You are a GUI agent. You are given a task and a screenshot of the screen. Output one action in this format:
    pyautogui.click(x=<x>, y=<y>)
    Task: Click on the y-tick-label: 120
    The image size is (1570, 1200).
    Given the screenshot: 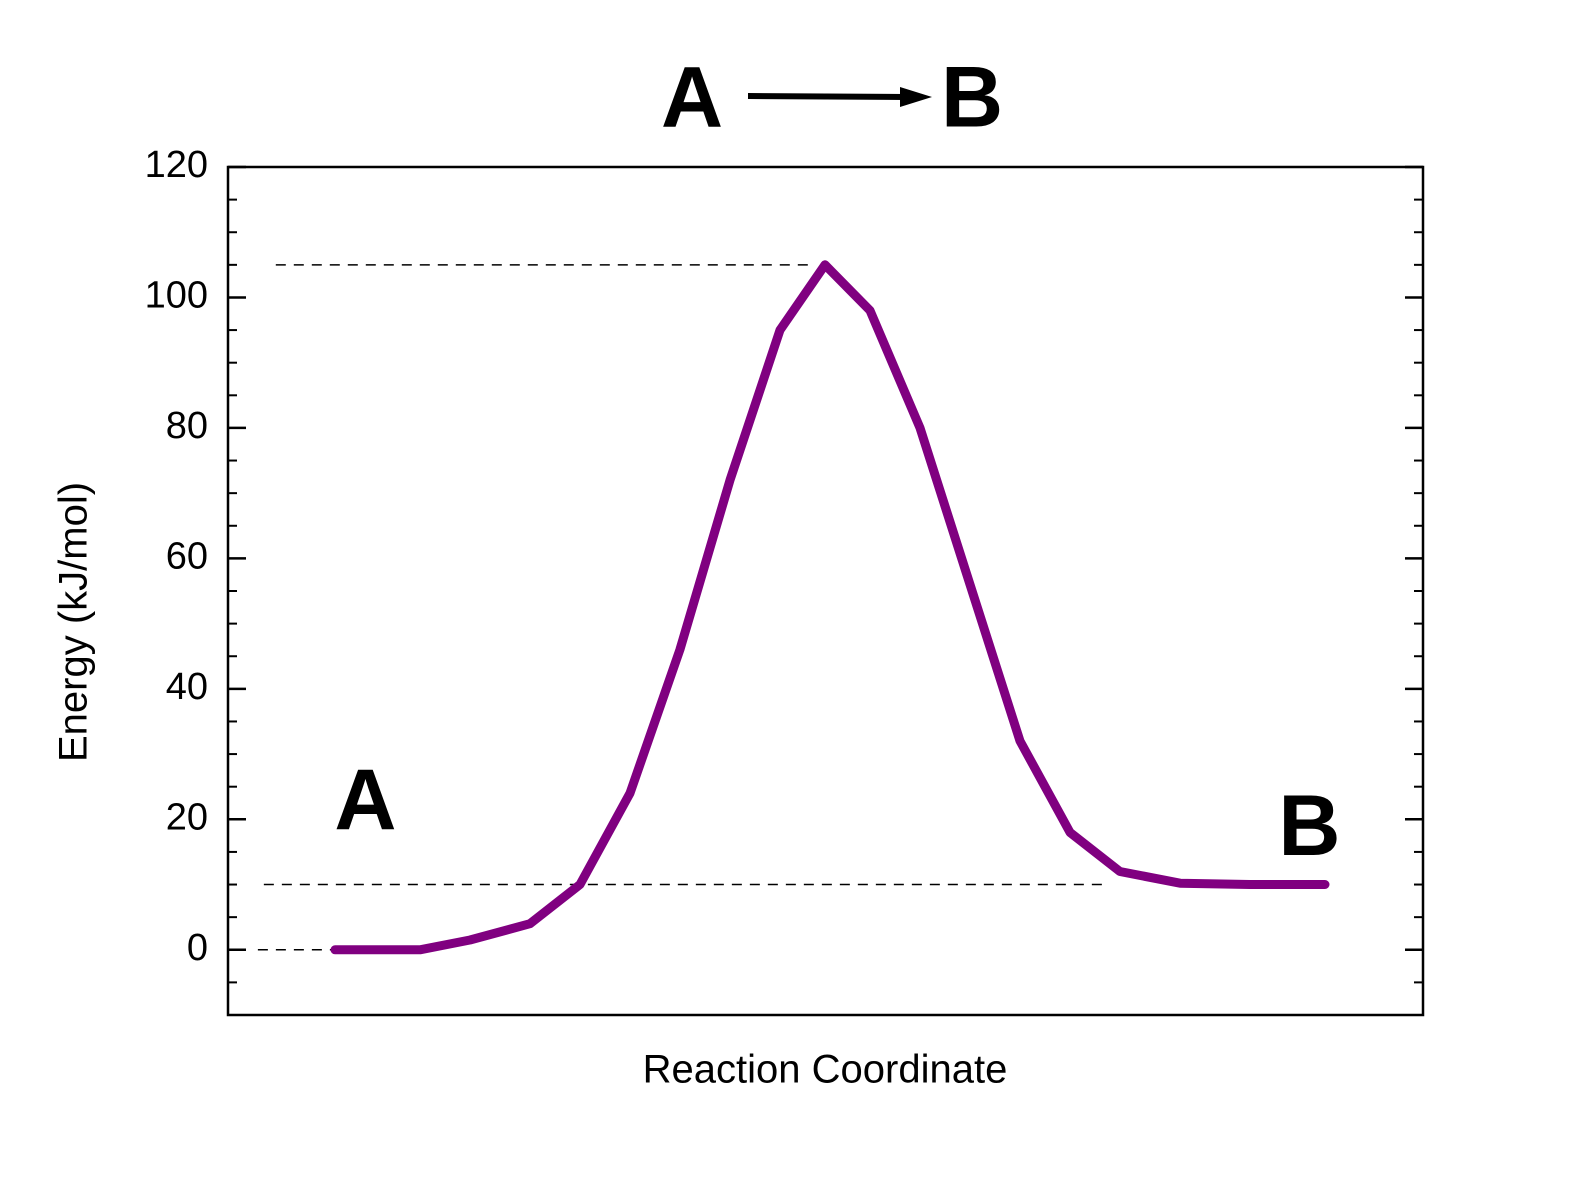 What is the action you would take?
    pyautogui.click(x=176, y=165)
    